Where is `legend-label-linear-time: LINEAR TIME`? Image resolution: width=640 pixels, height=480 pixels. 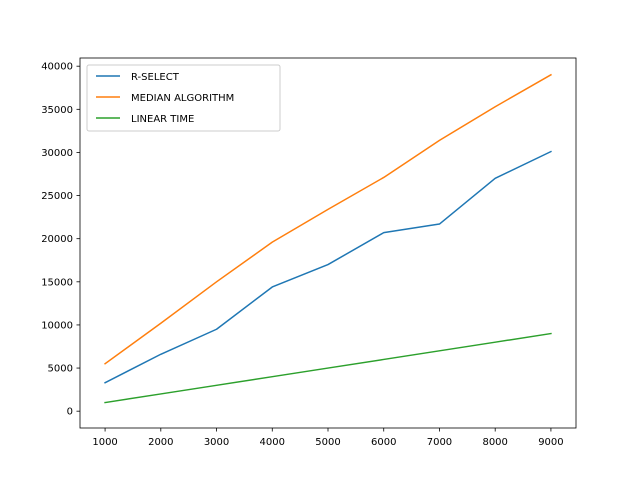 legend-label-linear-time: LINEAR TIME is located at coordinates (162, 119).